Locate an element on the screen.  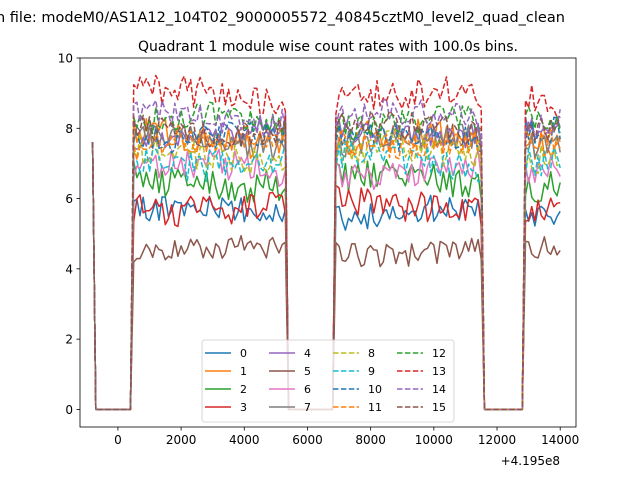
legend-label-0: 0 is located at coordinates (243, 353).